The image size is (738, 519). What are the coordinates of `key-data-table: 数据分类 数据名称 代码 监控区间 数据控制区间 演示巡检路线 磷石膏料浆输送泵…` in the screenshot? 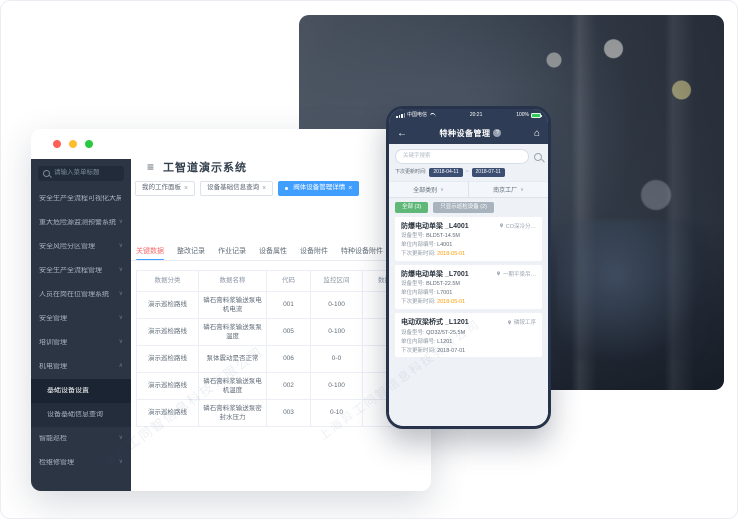 It's located at (283, 348).